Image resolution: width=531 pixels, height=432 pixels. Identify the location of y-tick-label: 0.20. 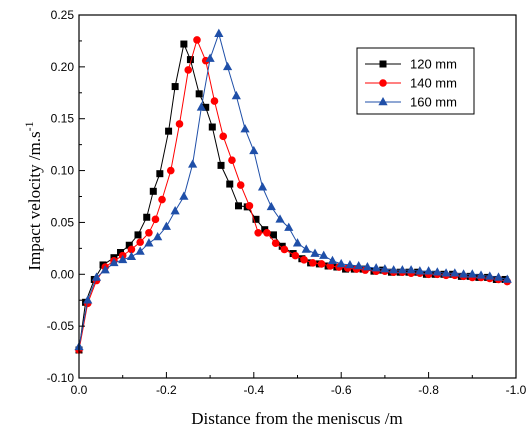
(63, 67).